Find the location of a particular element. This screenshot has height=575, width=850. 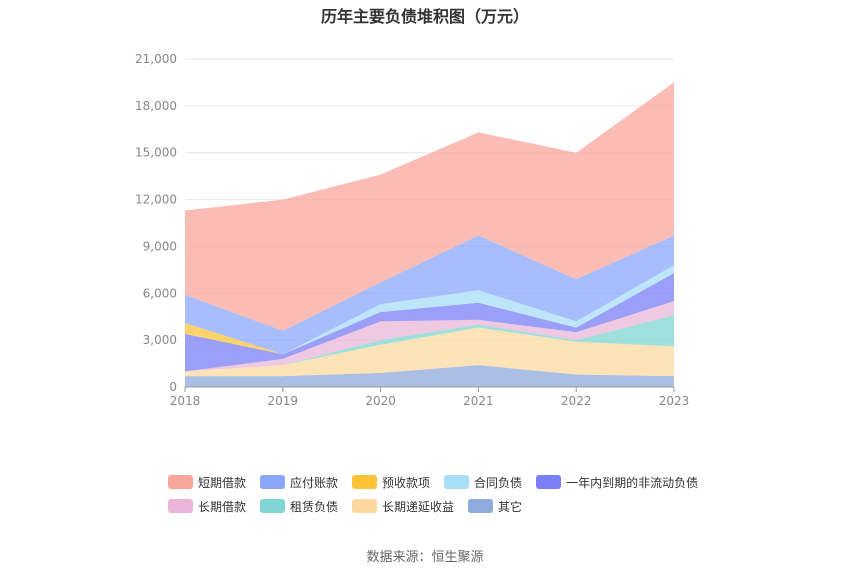

legend-row-1: 短期借款 应付账款 预收款项 合同负债 一年内到期的非流动负债 is located at coordinates (448, 482).